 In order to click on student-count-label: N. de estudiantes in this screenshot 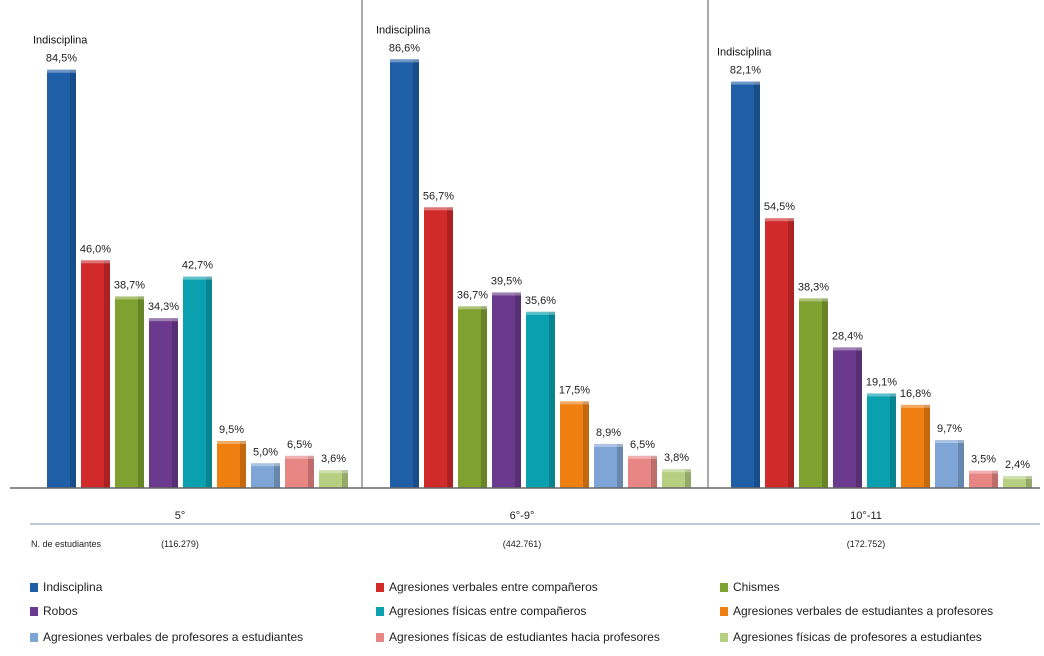, I will do `click(66, 544)`.